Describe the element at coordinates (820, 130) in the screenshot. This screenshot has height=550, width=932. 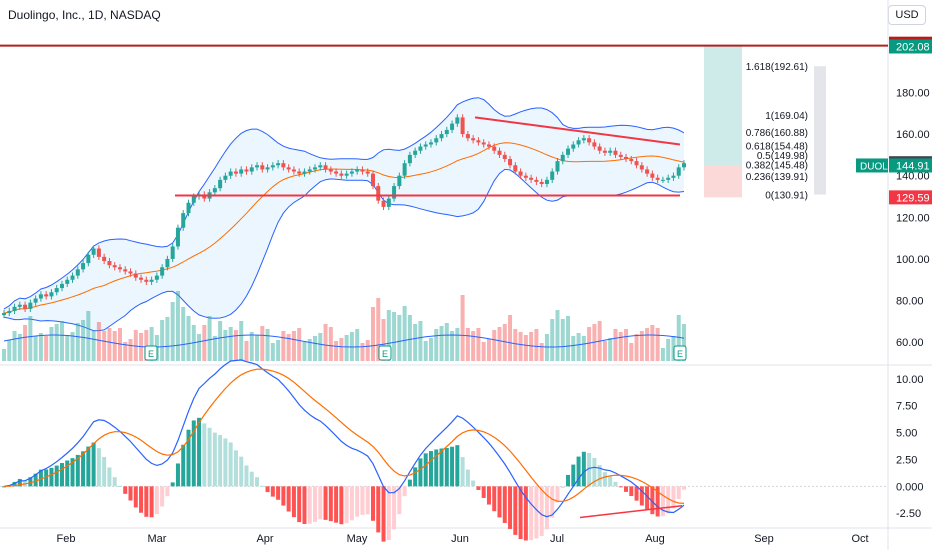
I see `fib-ruler` at that location.